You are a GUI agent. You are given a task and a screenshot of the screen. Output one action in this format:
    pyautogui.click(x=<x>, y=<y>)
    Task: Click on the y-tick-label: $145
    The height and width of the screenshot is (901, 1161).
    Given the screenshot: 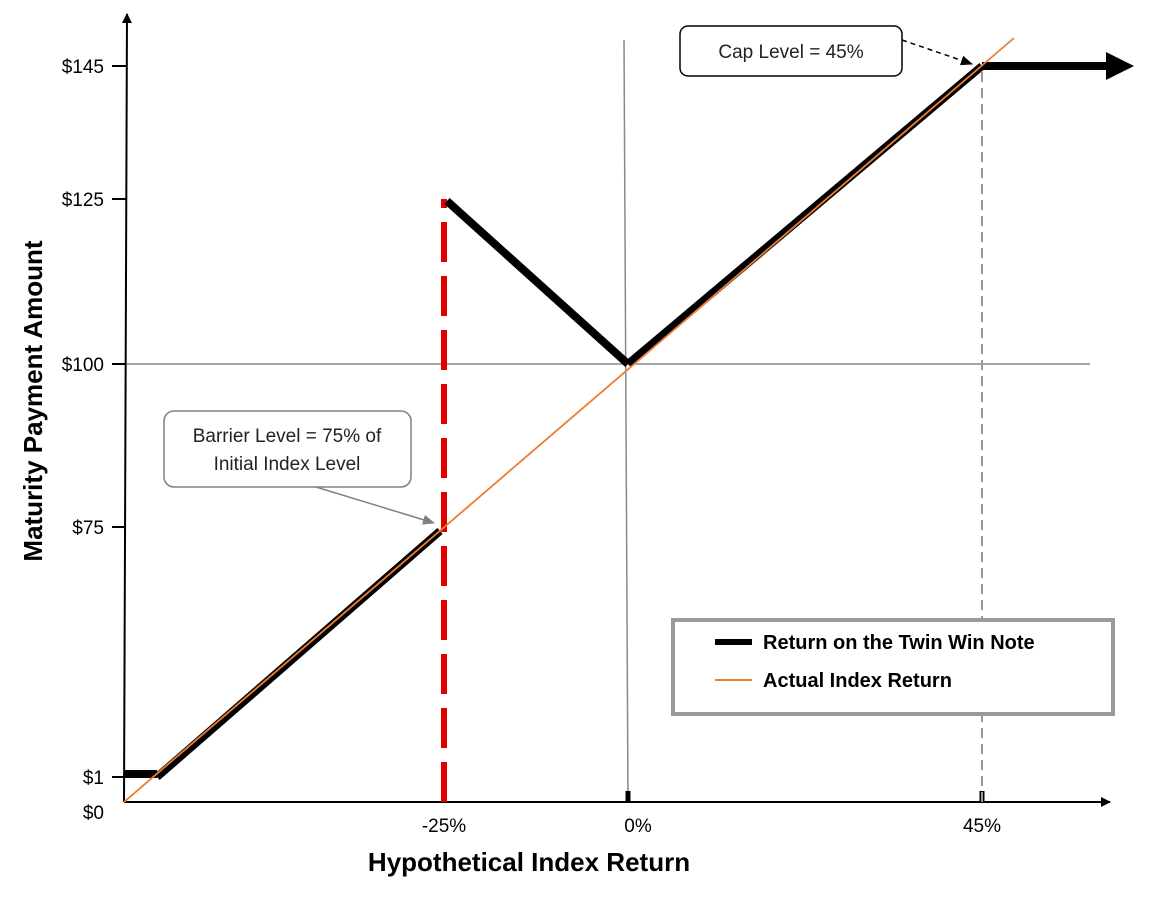 What is the action you would take?
    pyautogui.click(x=83, y=67)
    